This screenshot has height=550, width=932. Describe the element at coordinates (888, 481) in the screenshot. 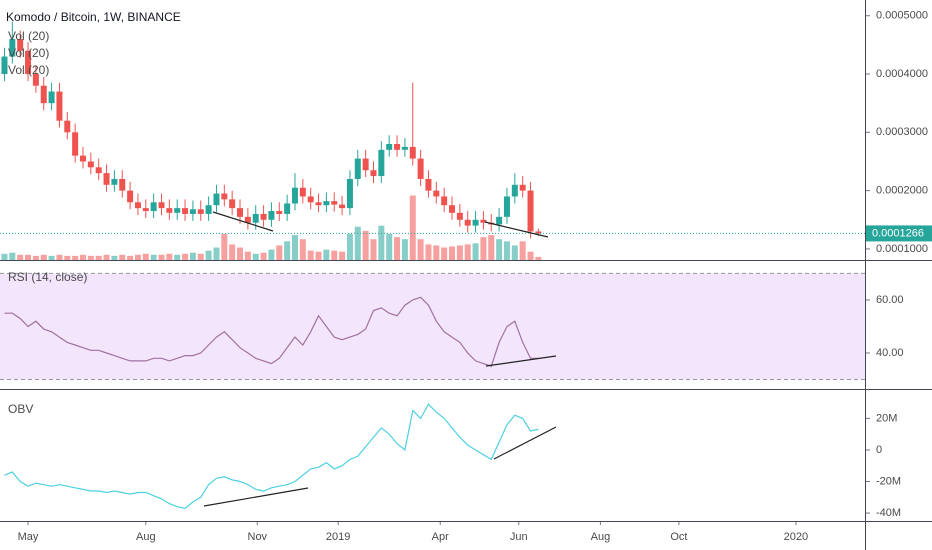

I see `y-tick-label: -20M` at that location.